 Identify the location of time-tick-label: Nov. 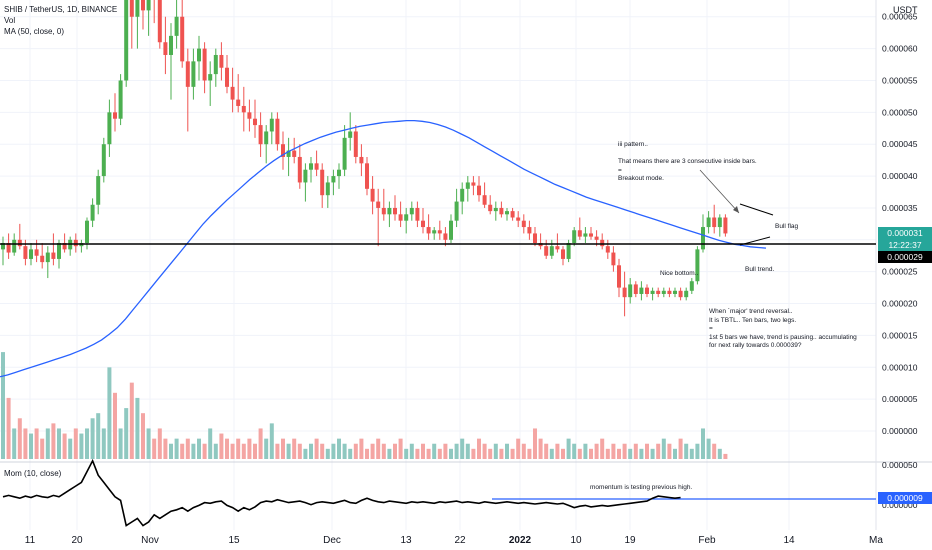
(150, 540).